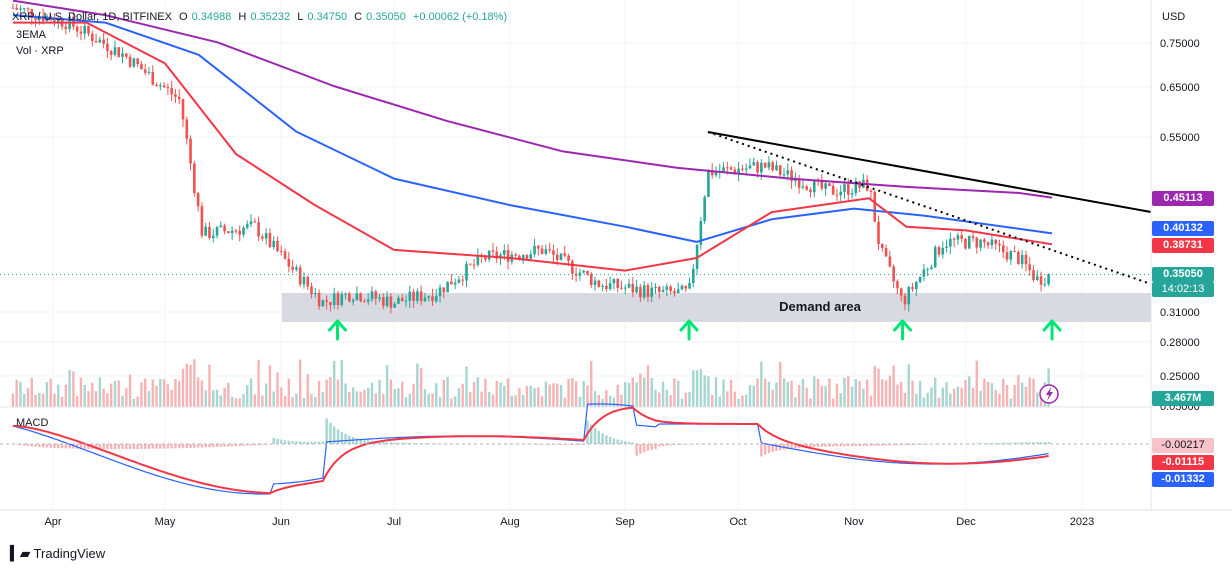 The width and height of the screenshot is (1232, 570). Describe the element at coordinates (1049, 394) in the screenshot. I see `lightning-icon` at that location.